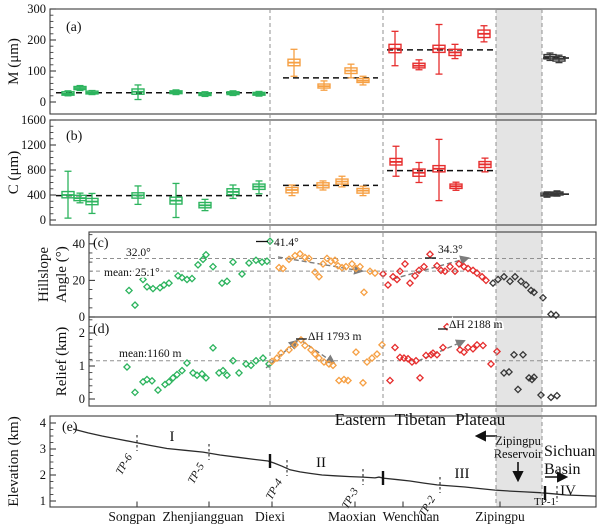 The height and width of the screenshot is (527, 600). What do you see at coordinates (43, 423) in the screenshot?
I see `y-tick-label: 4` at bounding box center [43, 423].